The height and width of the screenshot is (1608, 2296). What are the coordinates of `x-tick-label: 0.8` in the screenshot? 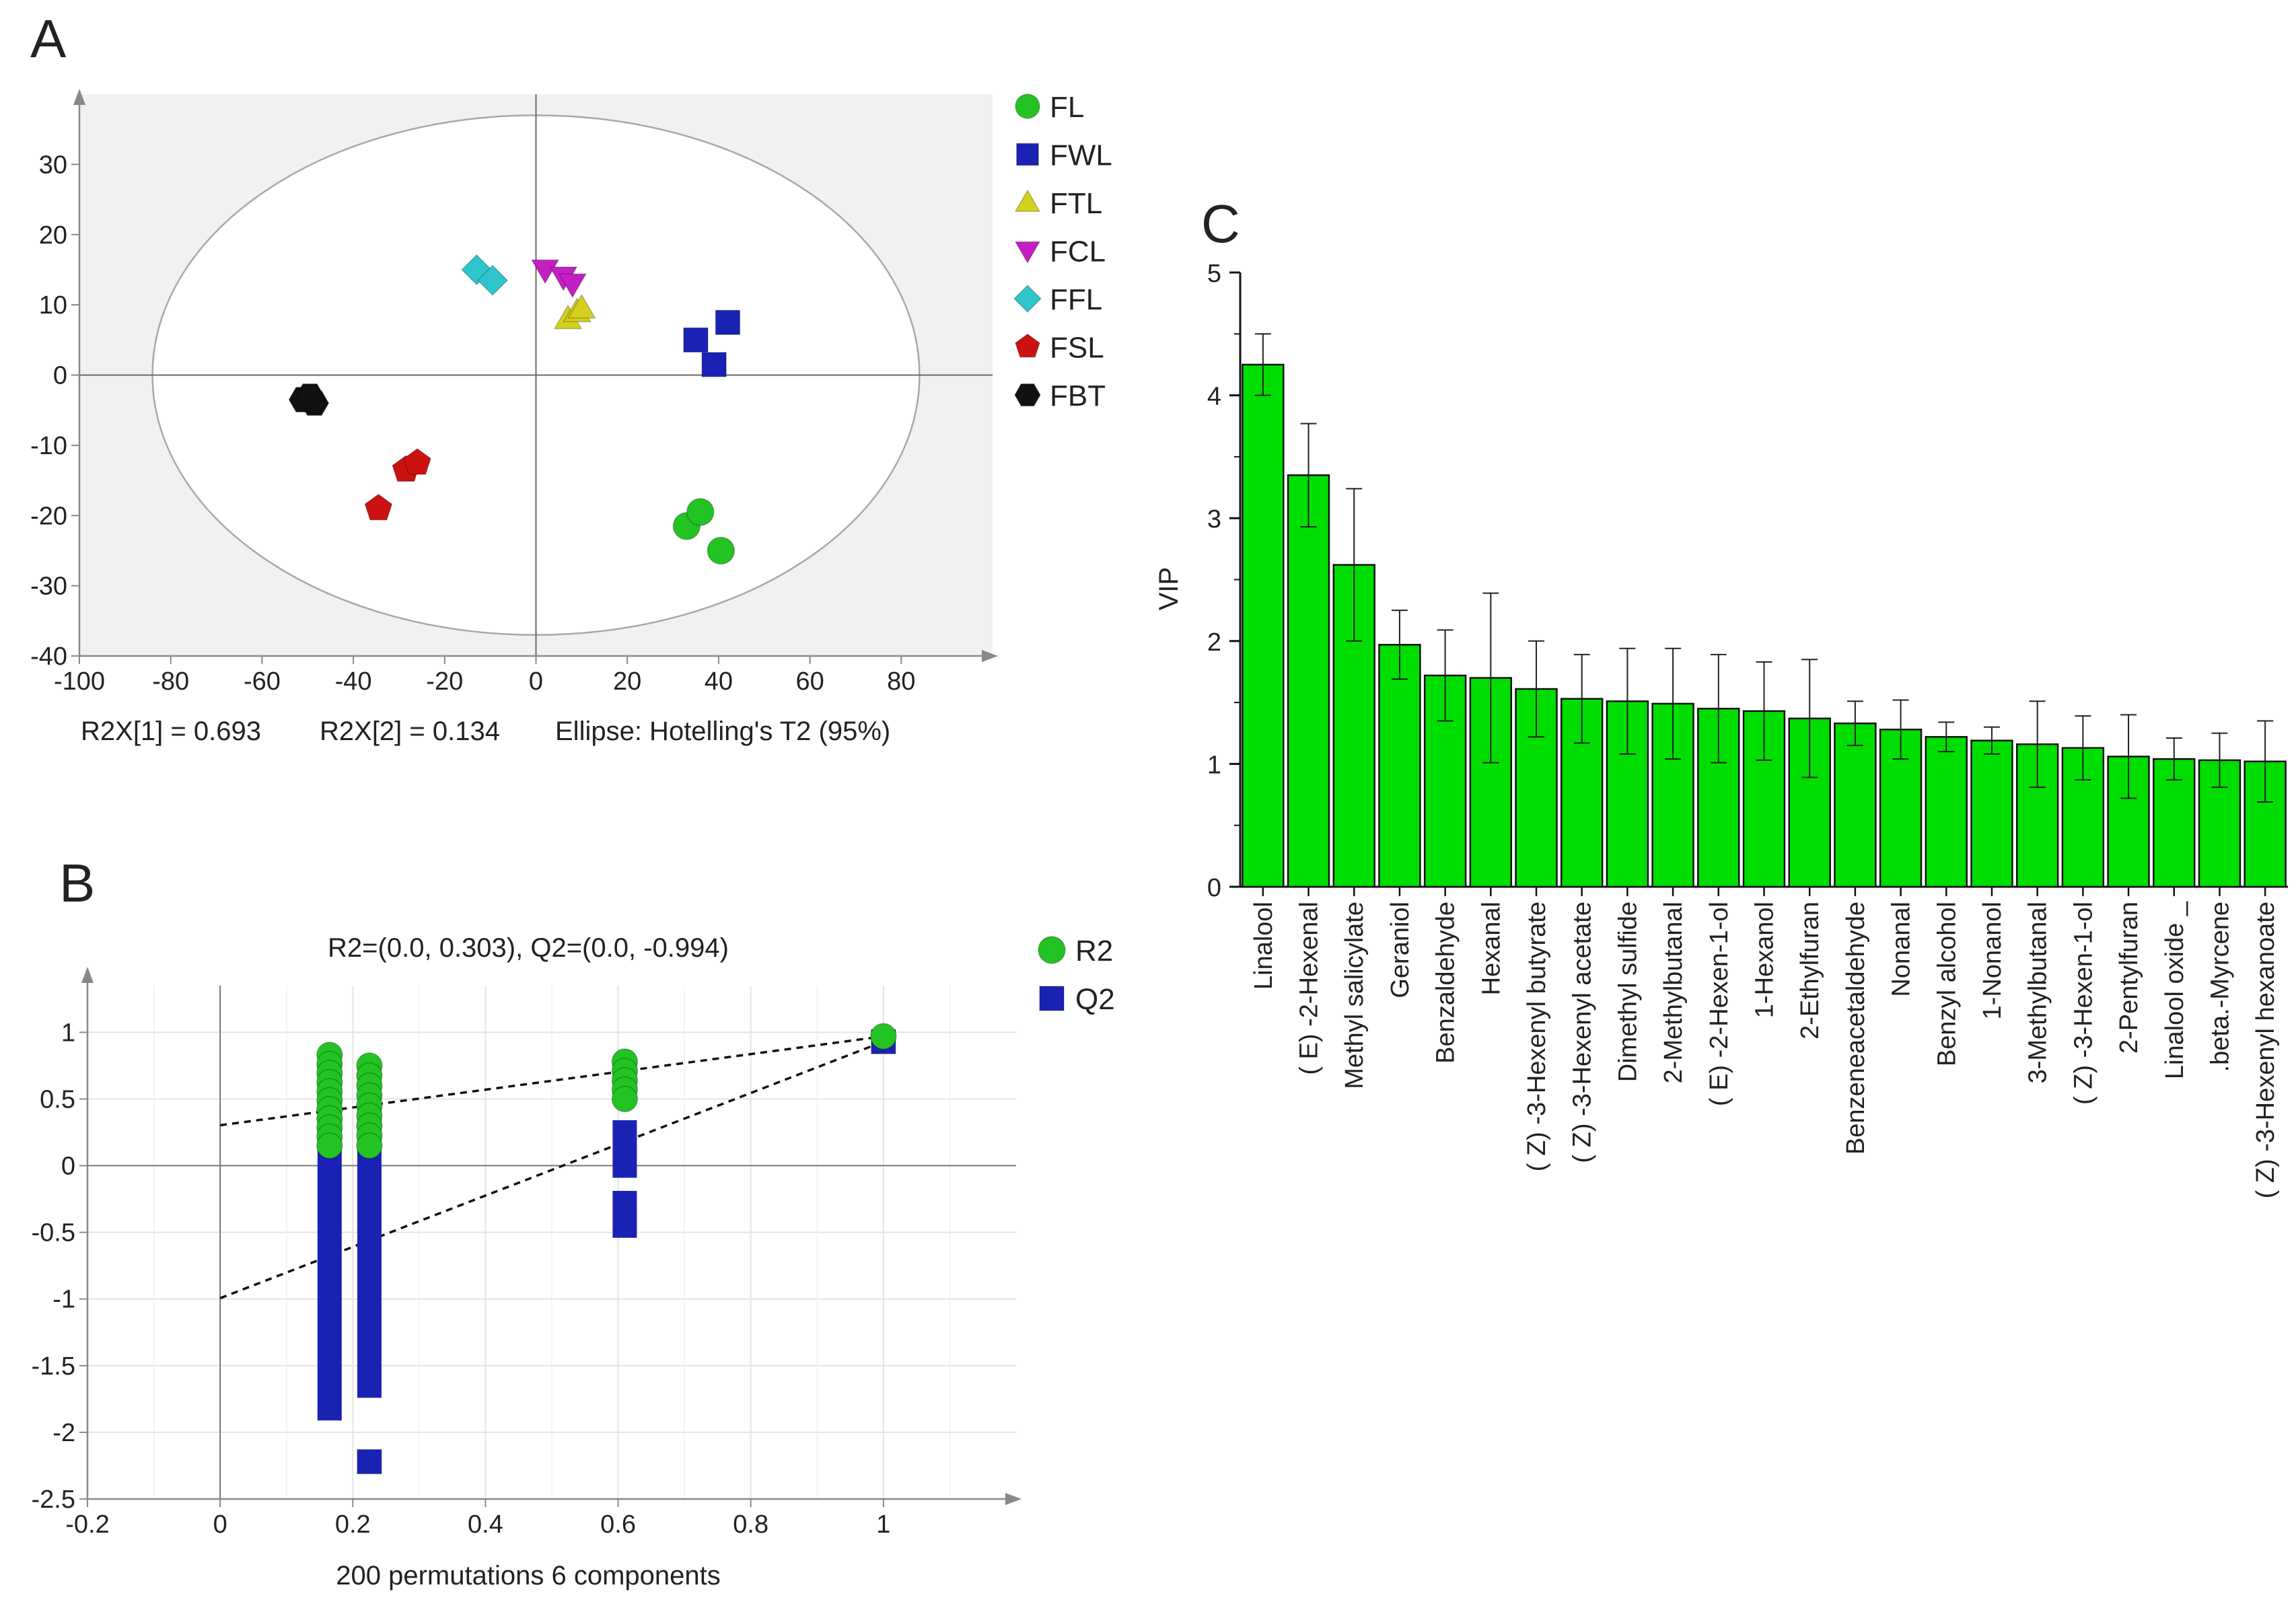 It's located at (750, 1524).